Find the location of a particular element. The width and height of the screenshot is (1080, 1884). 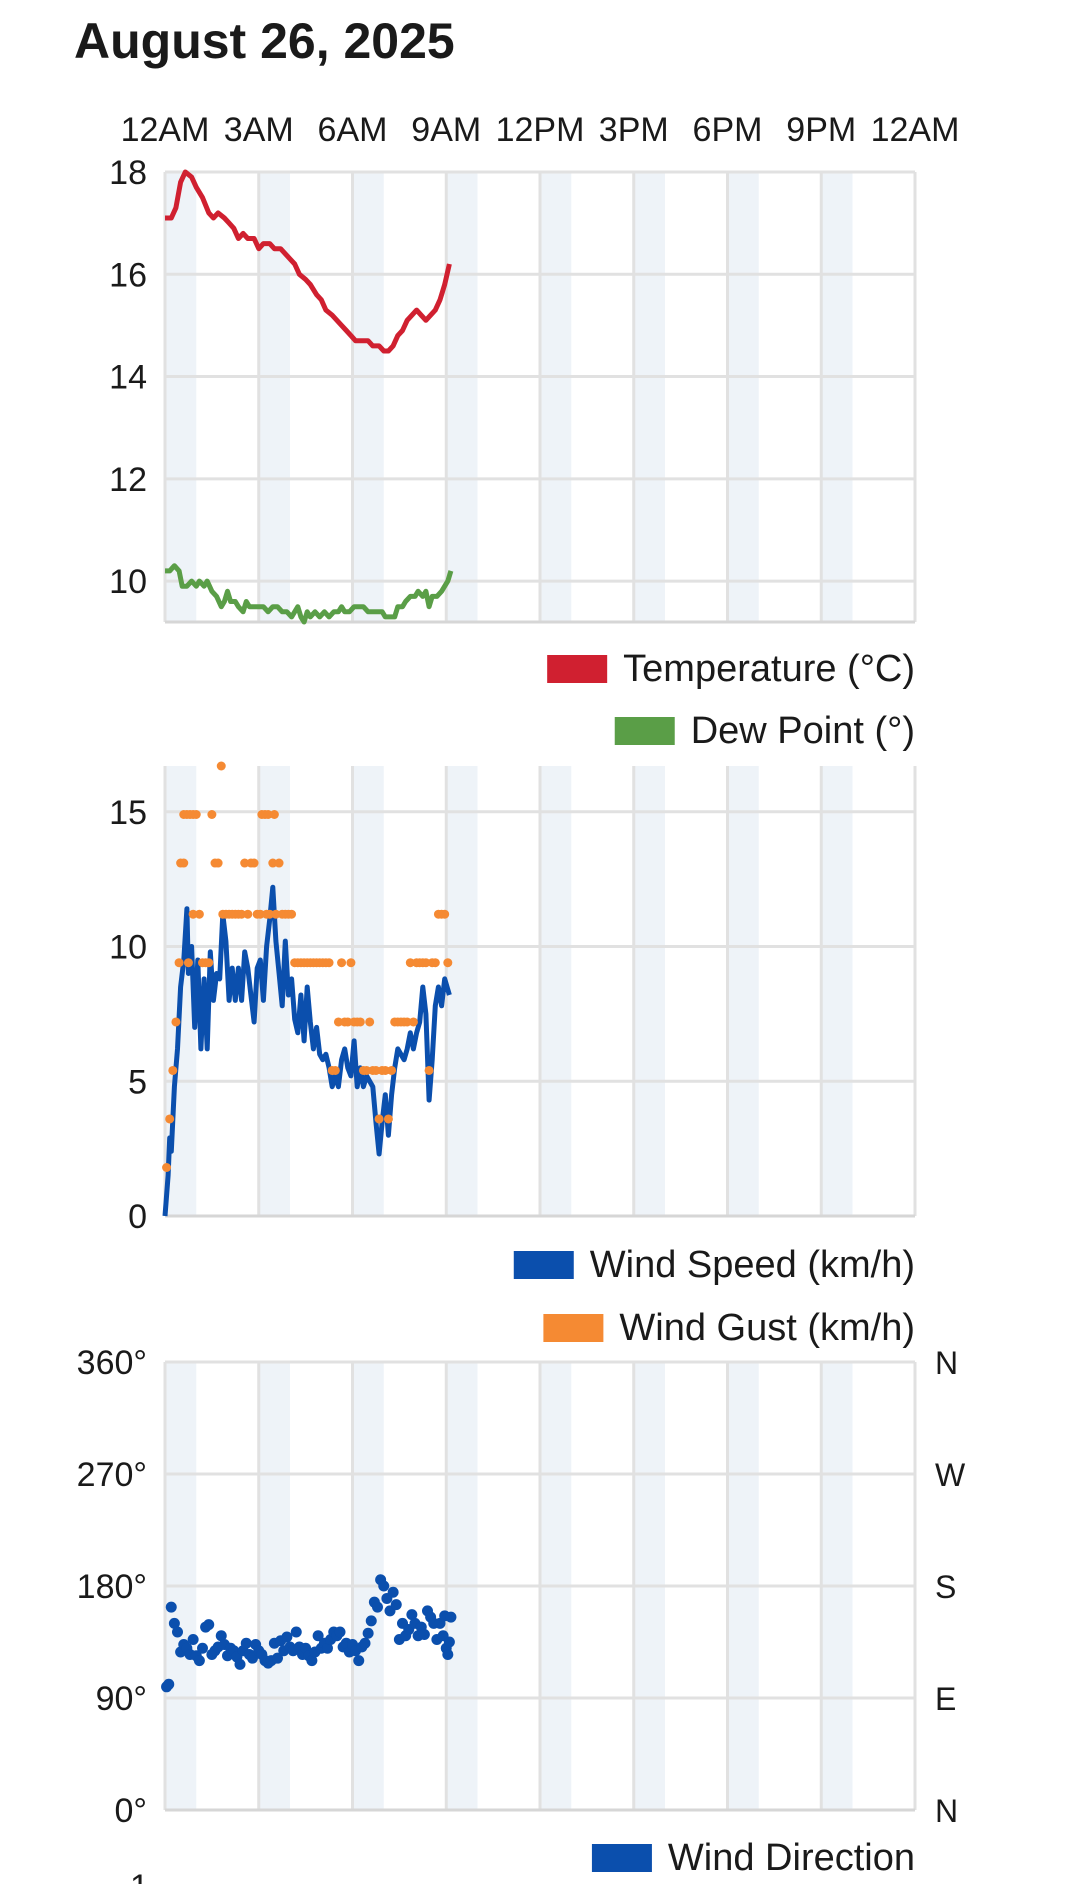

time-axis-label: 12PM is located at coordinates (540, 130).